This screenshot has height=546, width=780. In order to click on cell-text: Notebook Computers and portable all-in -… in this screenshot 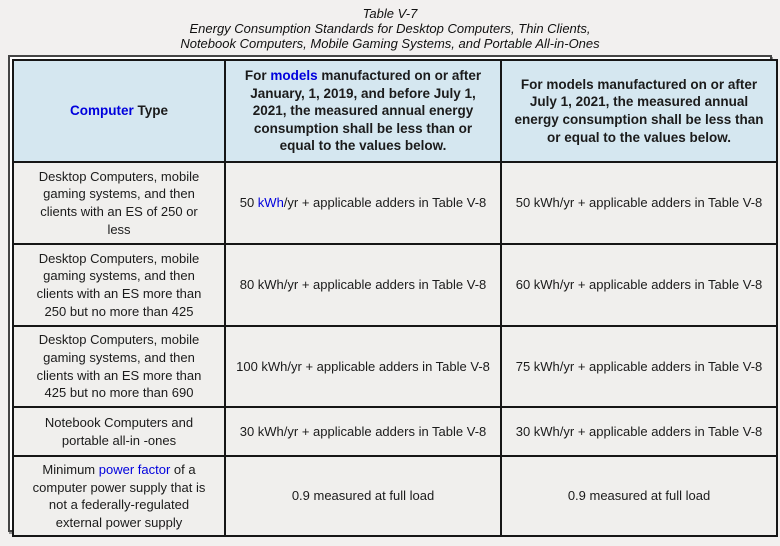, I will do `click(119, 431)`.